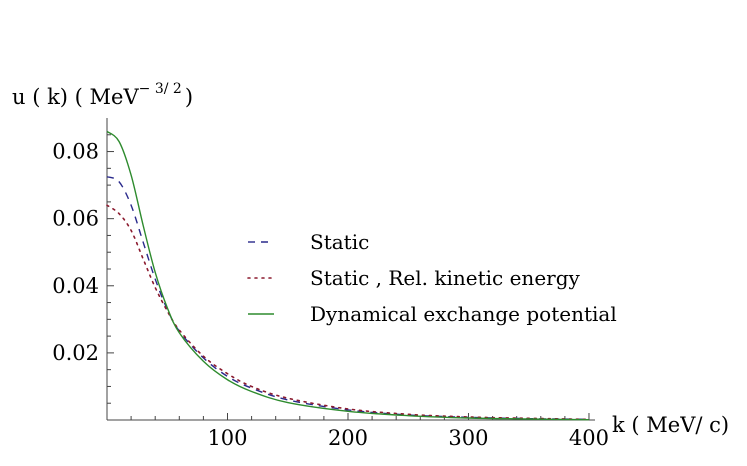 The width and height of the screenshot is (747, 466). What do you see at coordinates (75, 219) in the screenshot?
I see `y-tick-label: 0.06` at bounding box center [75, 219].